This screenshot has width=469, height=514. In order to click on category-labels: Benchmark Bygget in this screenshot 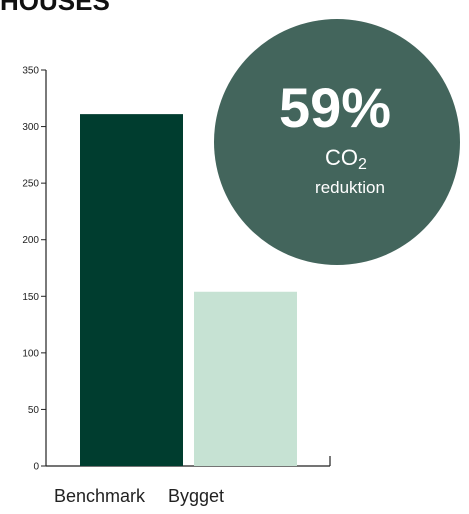, I will do `click(139, 496)`.